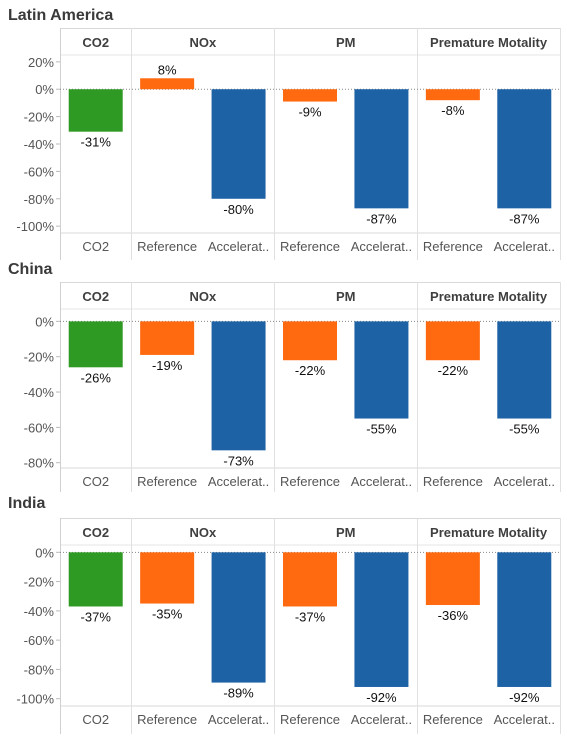 Image resolution: width=567 pixels, height=740 pixels. I want to click on data-label: -9%, so click(310, 112).